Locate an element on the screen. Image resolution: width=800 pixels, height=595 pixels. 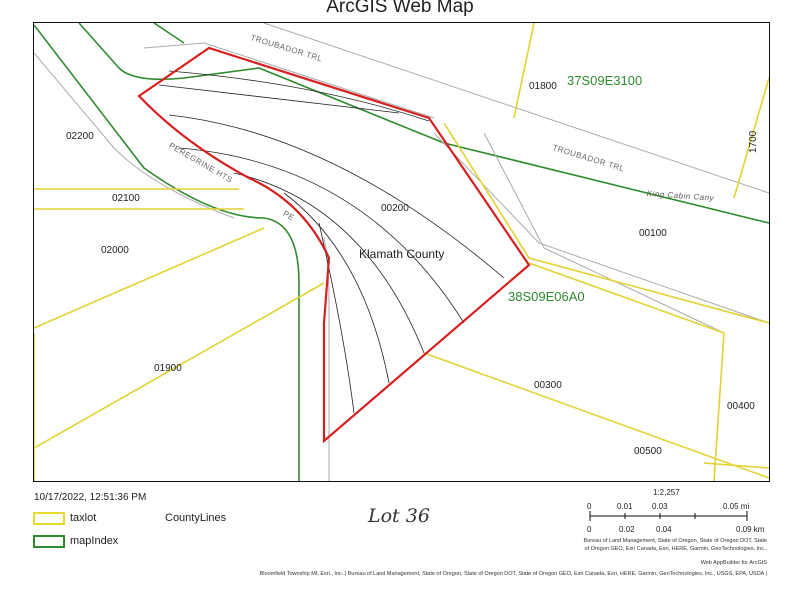
handwritten-lot-note: Lot 36 is located at coordinates (399, 516).